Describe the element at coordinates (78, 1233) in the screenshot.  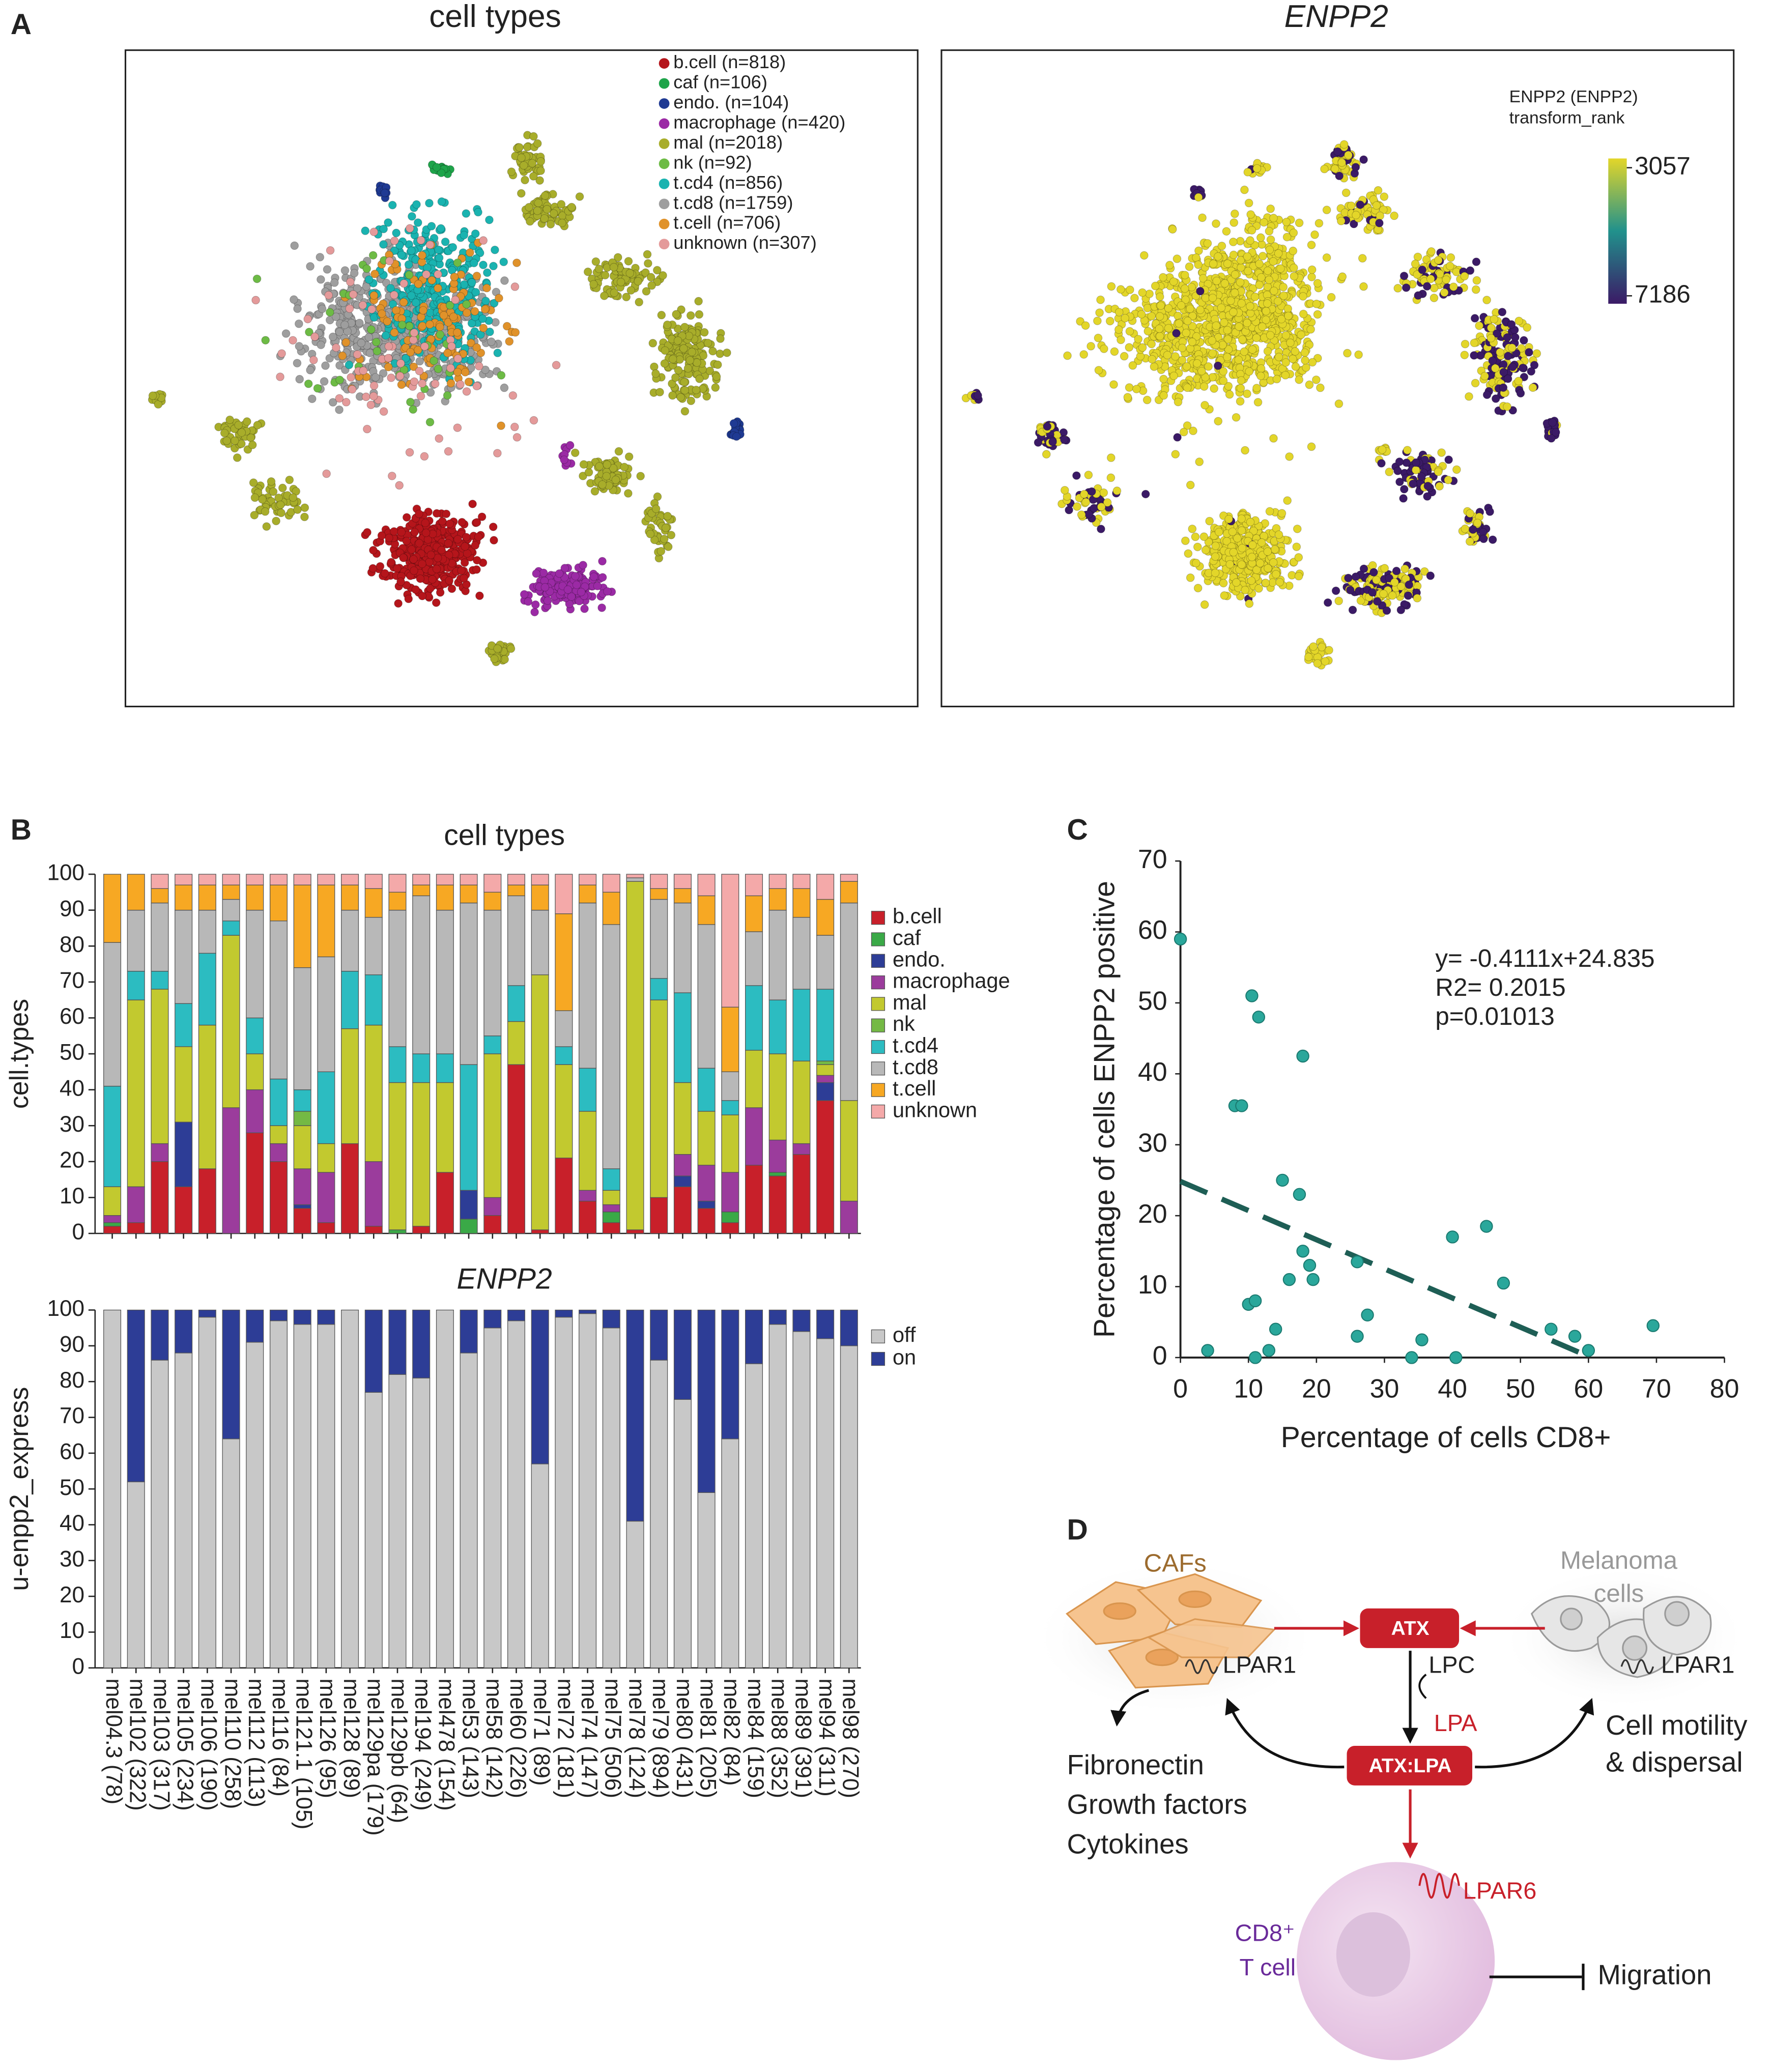
I see `y-tick-label: 0` at that location.